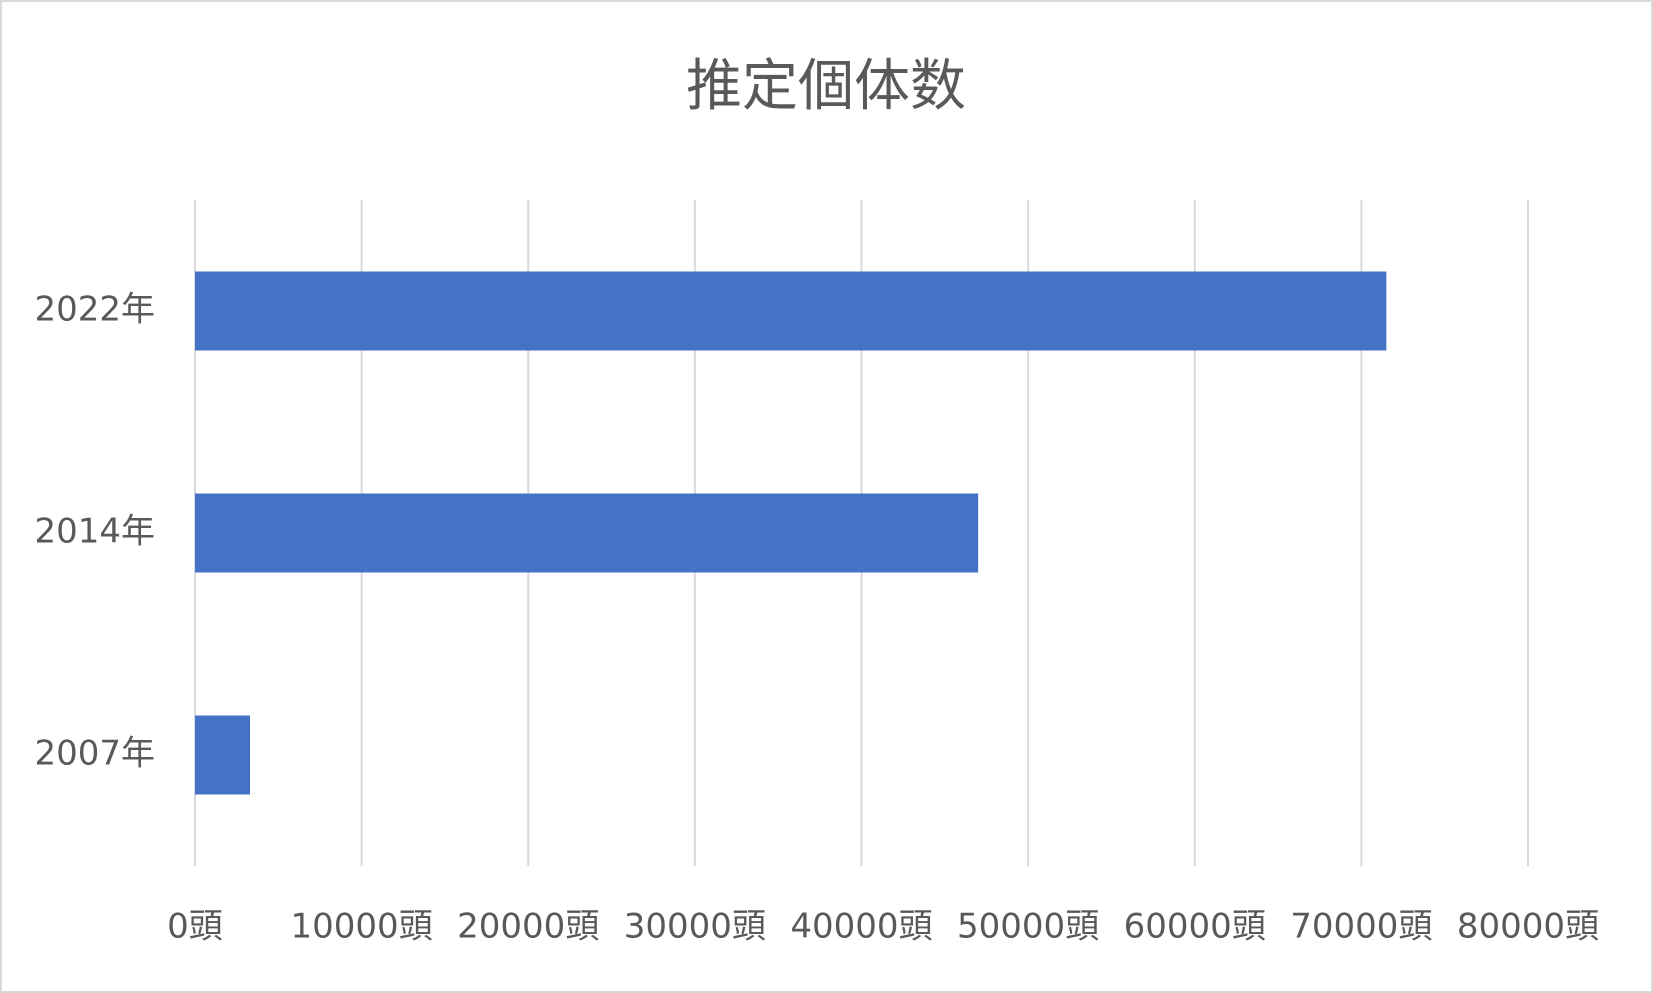  What do you see at coordinates (528, 927) in the screenshot?
I see `x-tick-label: 20000頭` at bounding box center [528, 927].